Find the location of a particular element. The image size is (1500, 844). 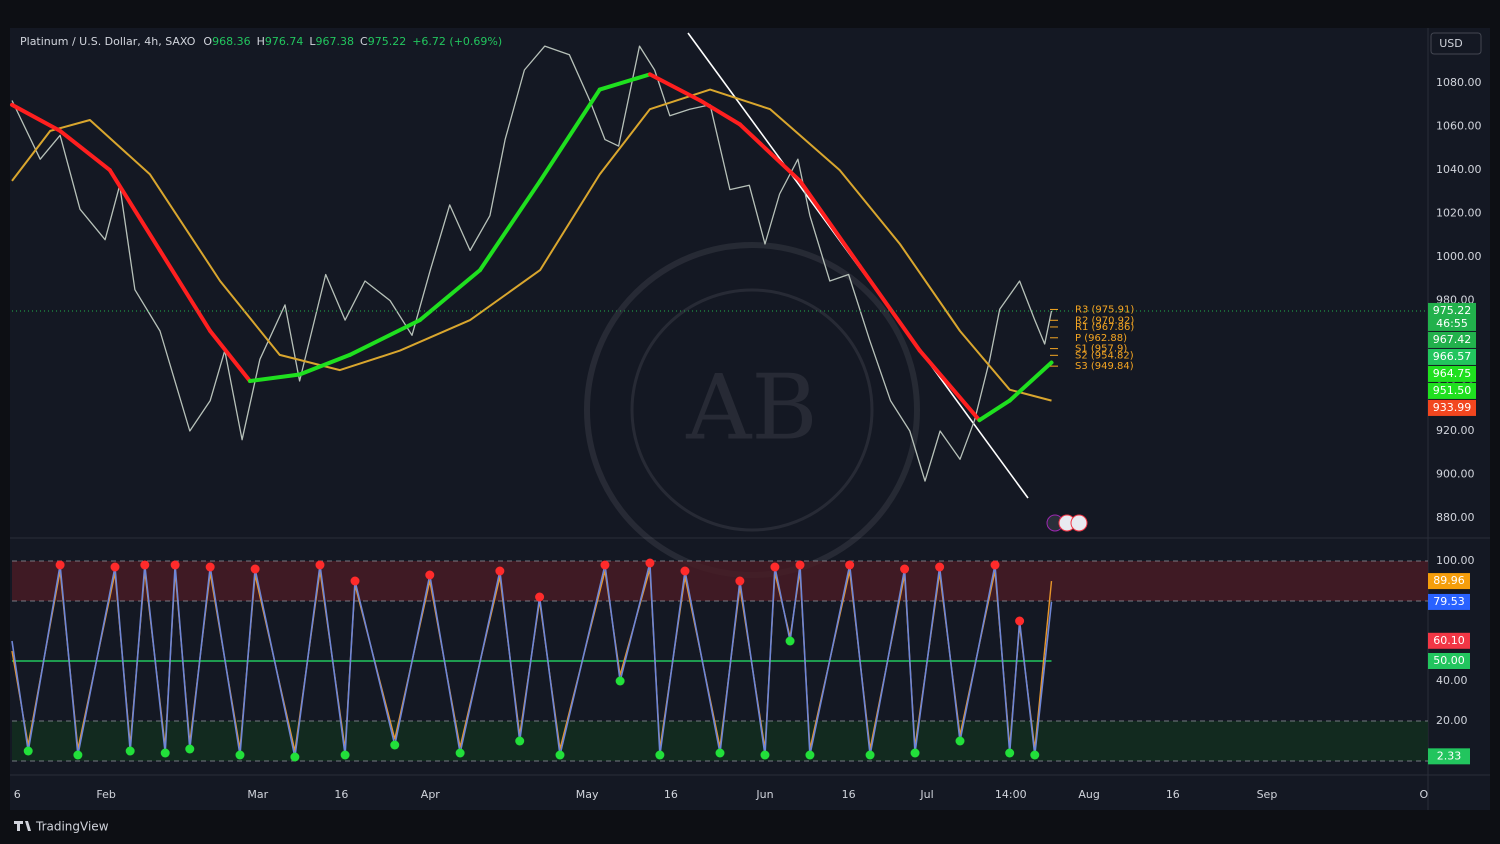

pivot-label: P (962.88) is located at coordinates (1101, 338).